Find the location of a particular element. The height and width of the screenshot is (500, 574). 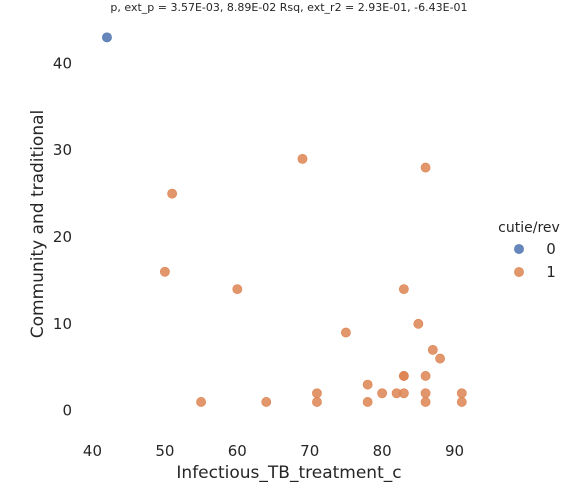

x-tick-label: 90 is located at coordinates (454, 451).